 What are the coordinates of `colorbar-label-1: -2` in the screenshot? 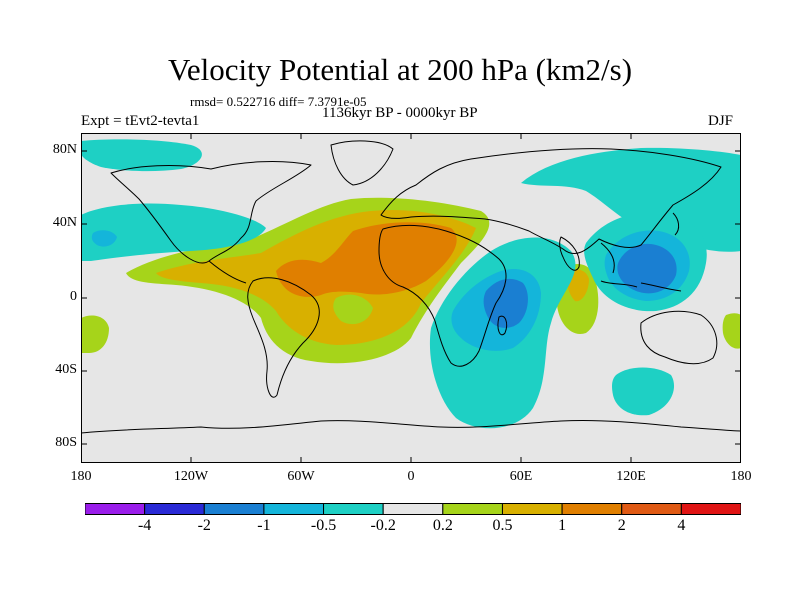 It's located at (204, 525).